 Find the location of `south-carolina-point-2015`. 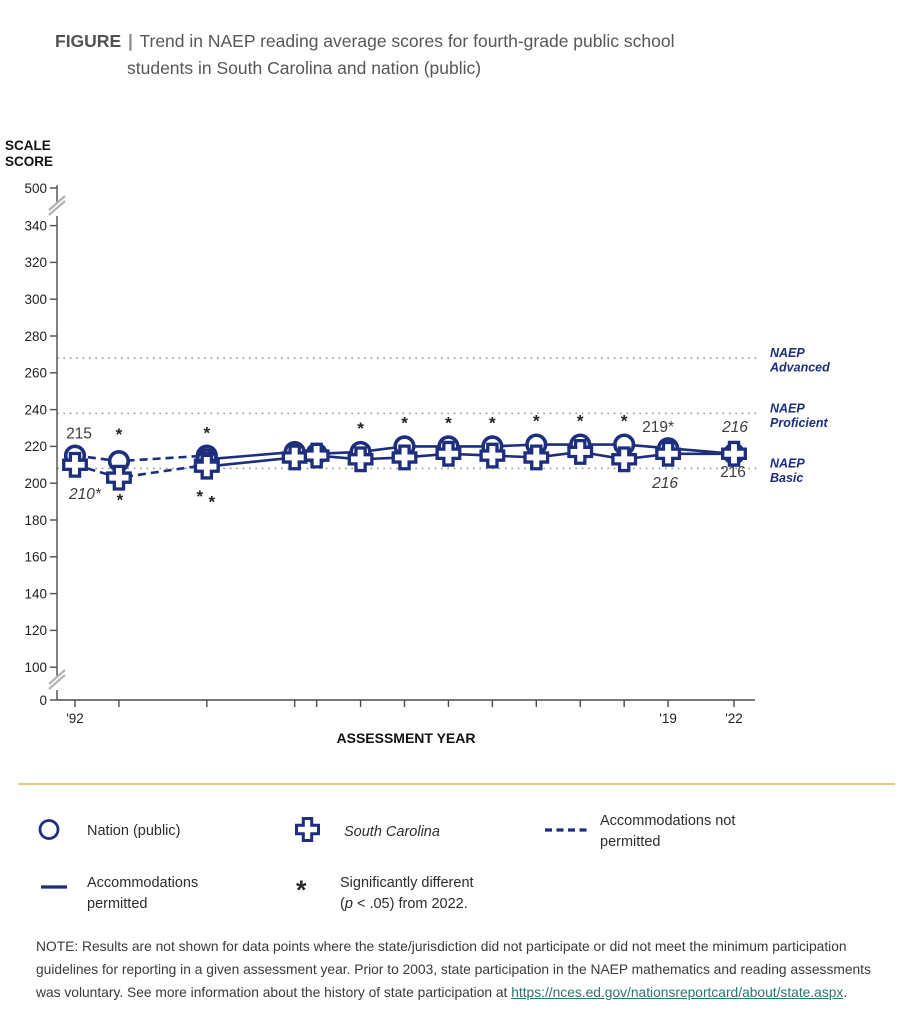

south-carolina-point-2015 is located at coordinates (580, 451).